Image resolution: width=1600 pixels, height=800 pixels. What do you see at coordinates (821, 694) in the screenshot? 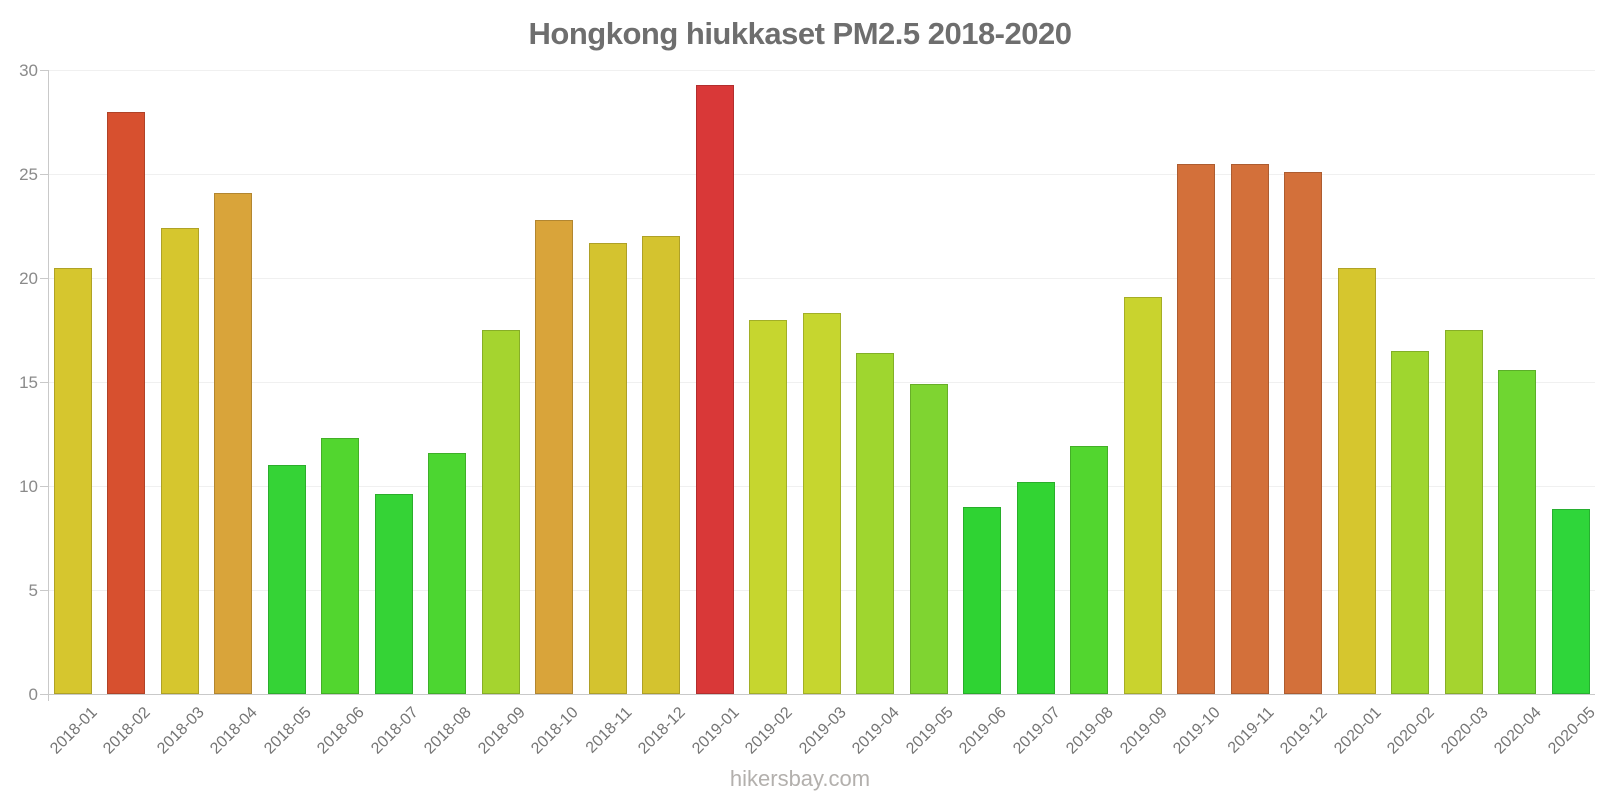
I see `x-axis-line` at bounding box center [821, 694].